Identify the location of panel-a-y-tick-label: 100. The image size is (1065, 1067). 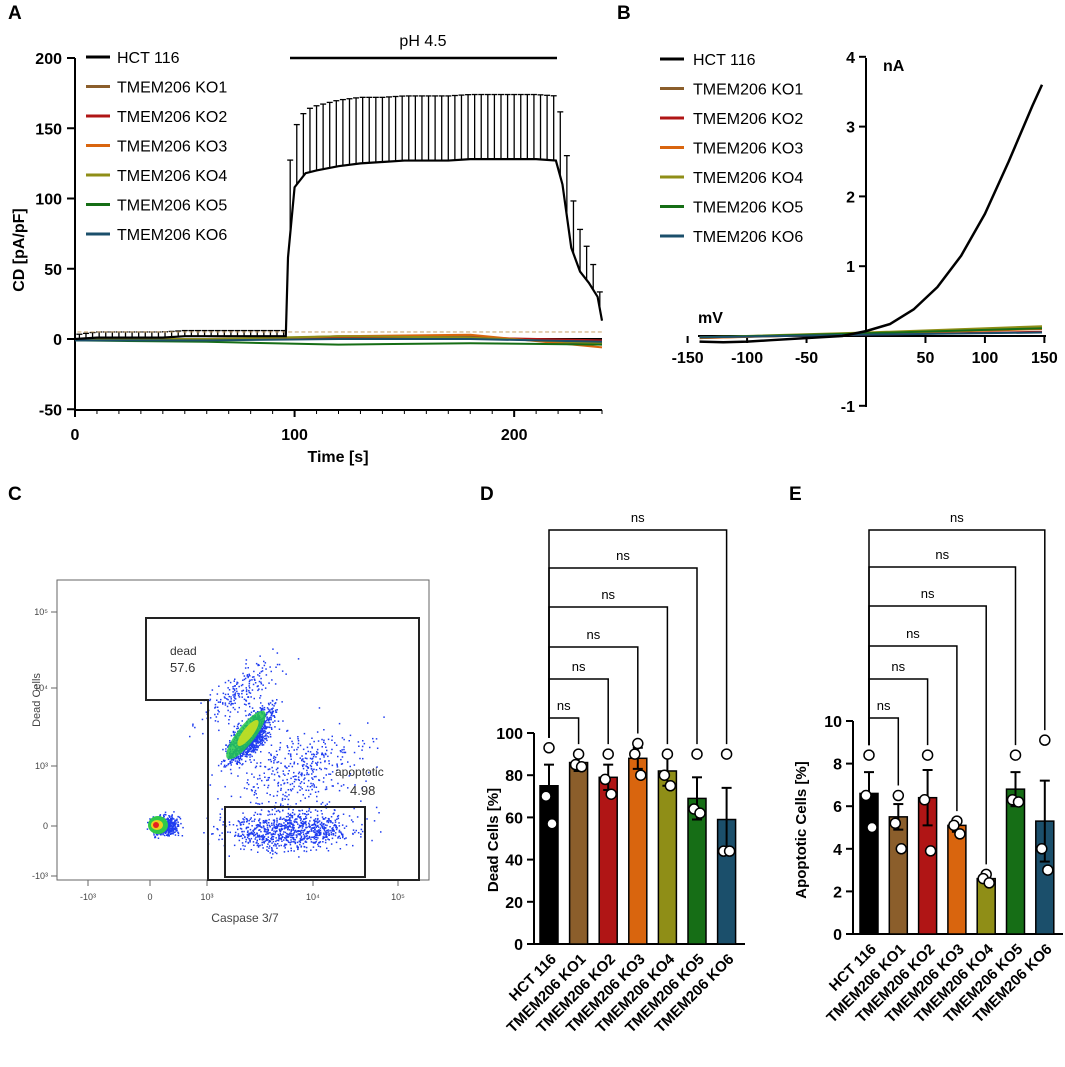
(48, 200).